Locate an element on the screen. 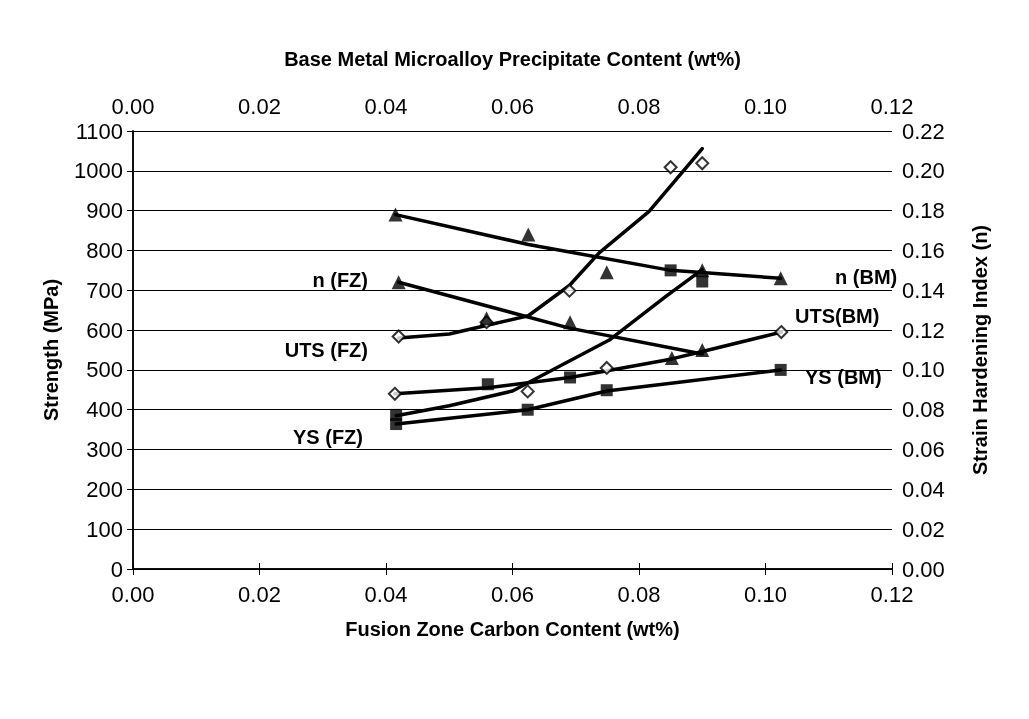 The width and height of the screenshot is (1029, 719). y2-tick-label: 0.06 is located at coordinates (923, 450).